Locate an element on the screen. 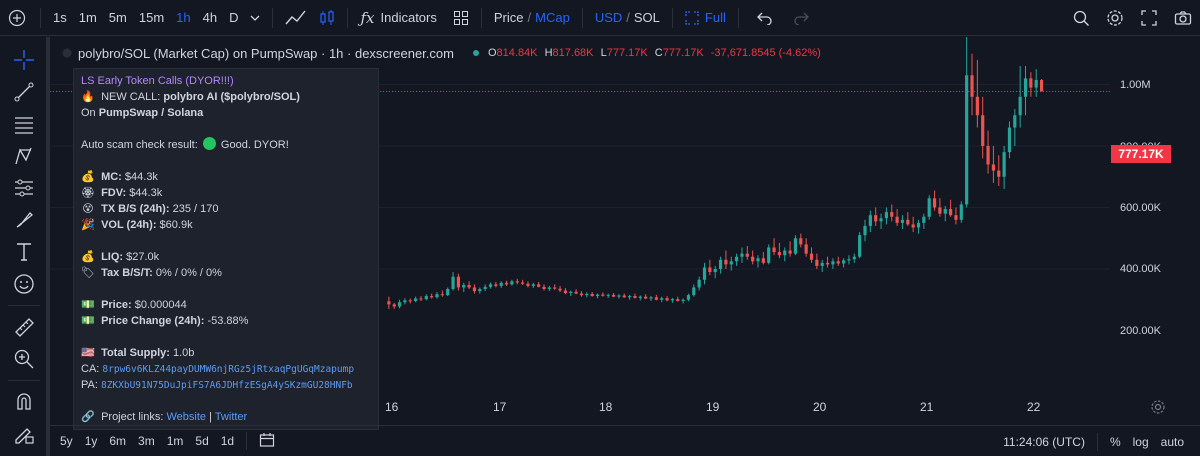 The image size is (1200, 456). auto-toggle: auto is located at coordinates (1172, 441).